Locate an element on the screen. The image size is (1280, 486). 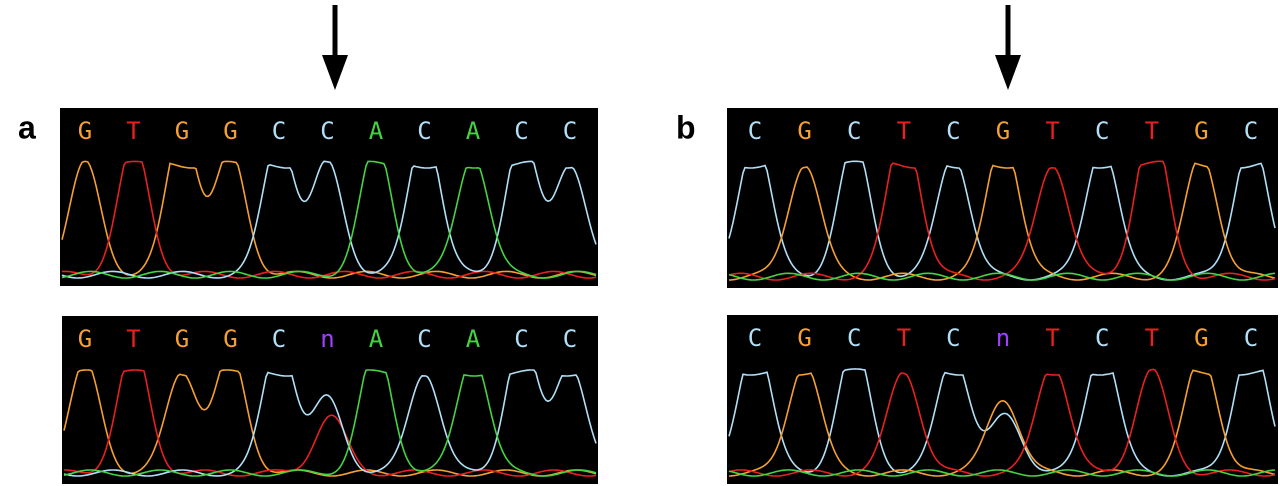
panel-label: a is located at coordinates (27, 127).